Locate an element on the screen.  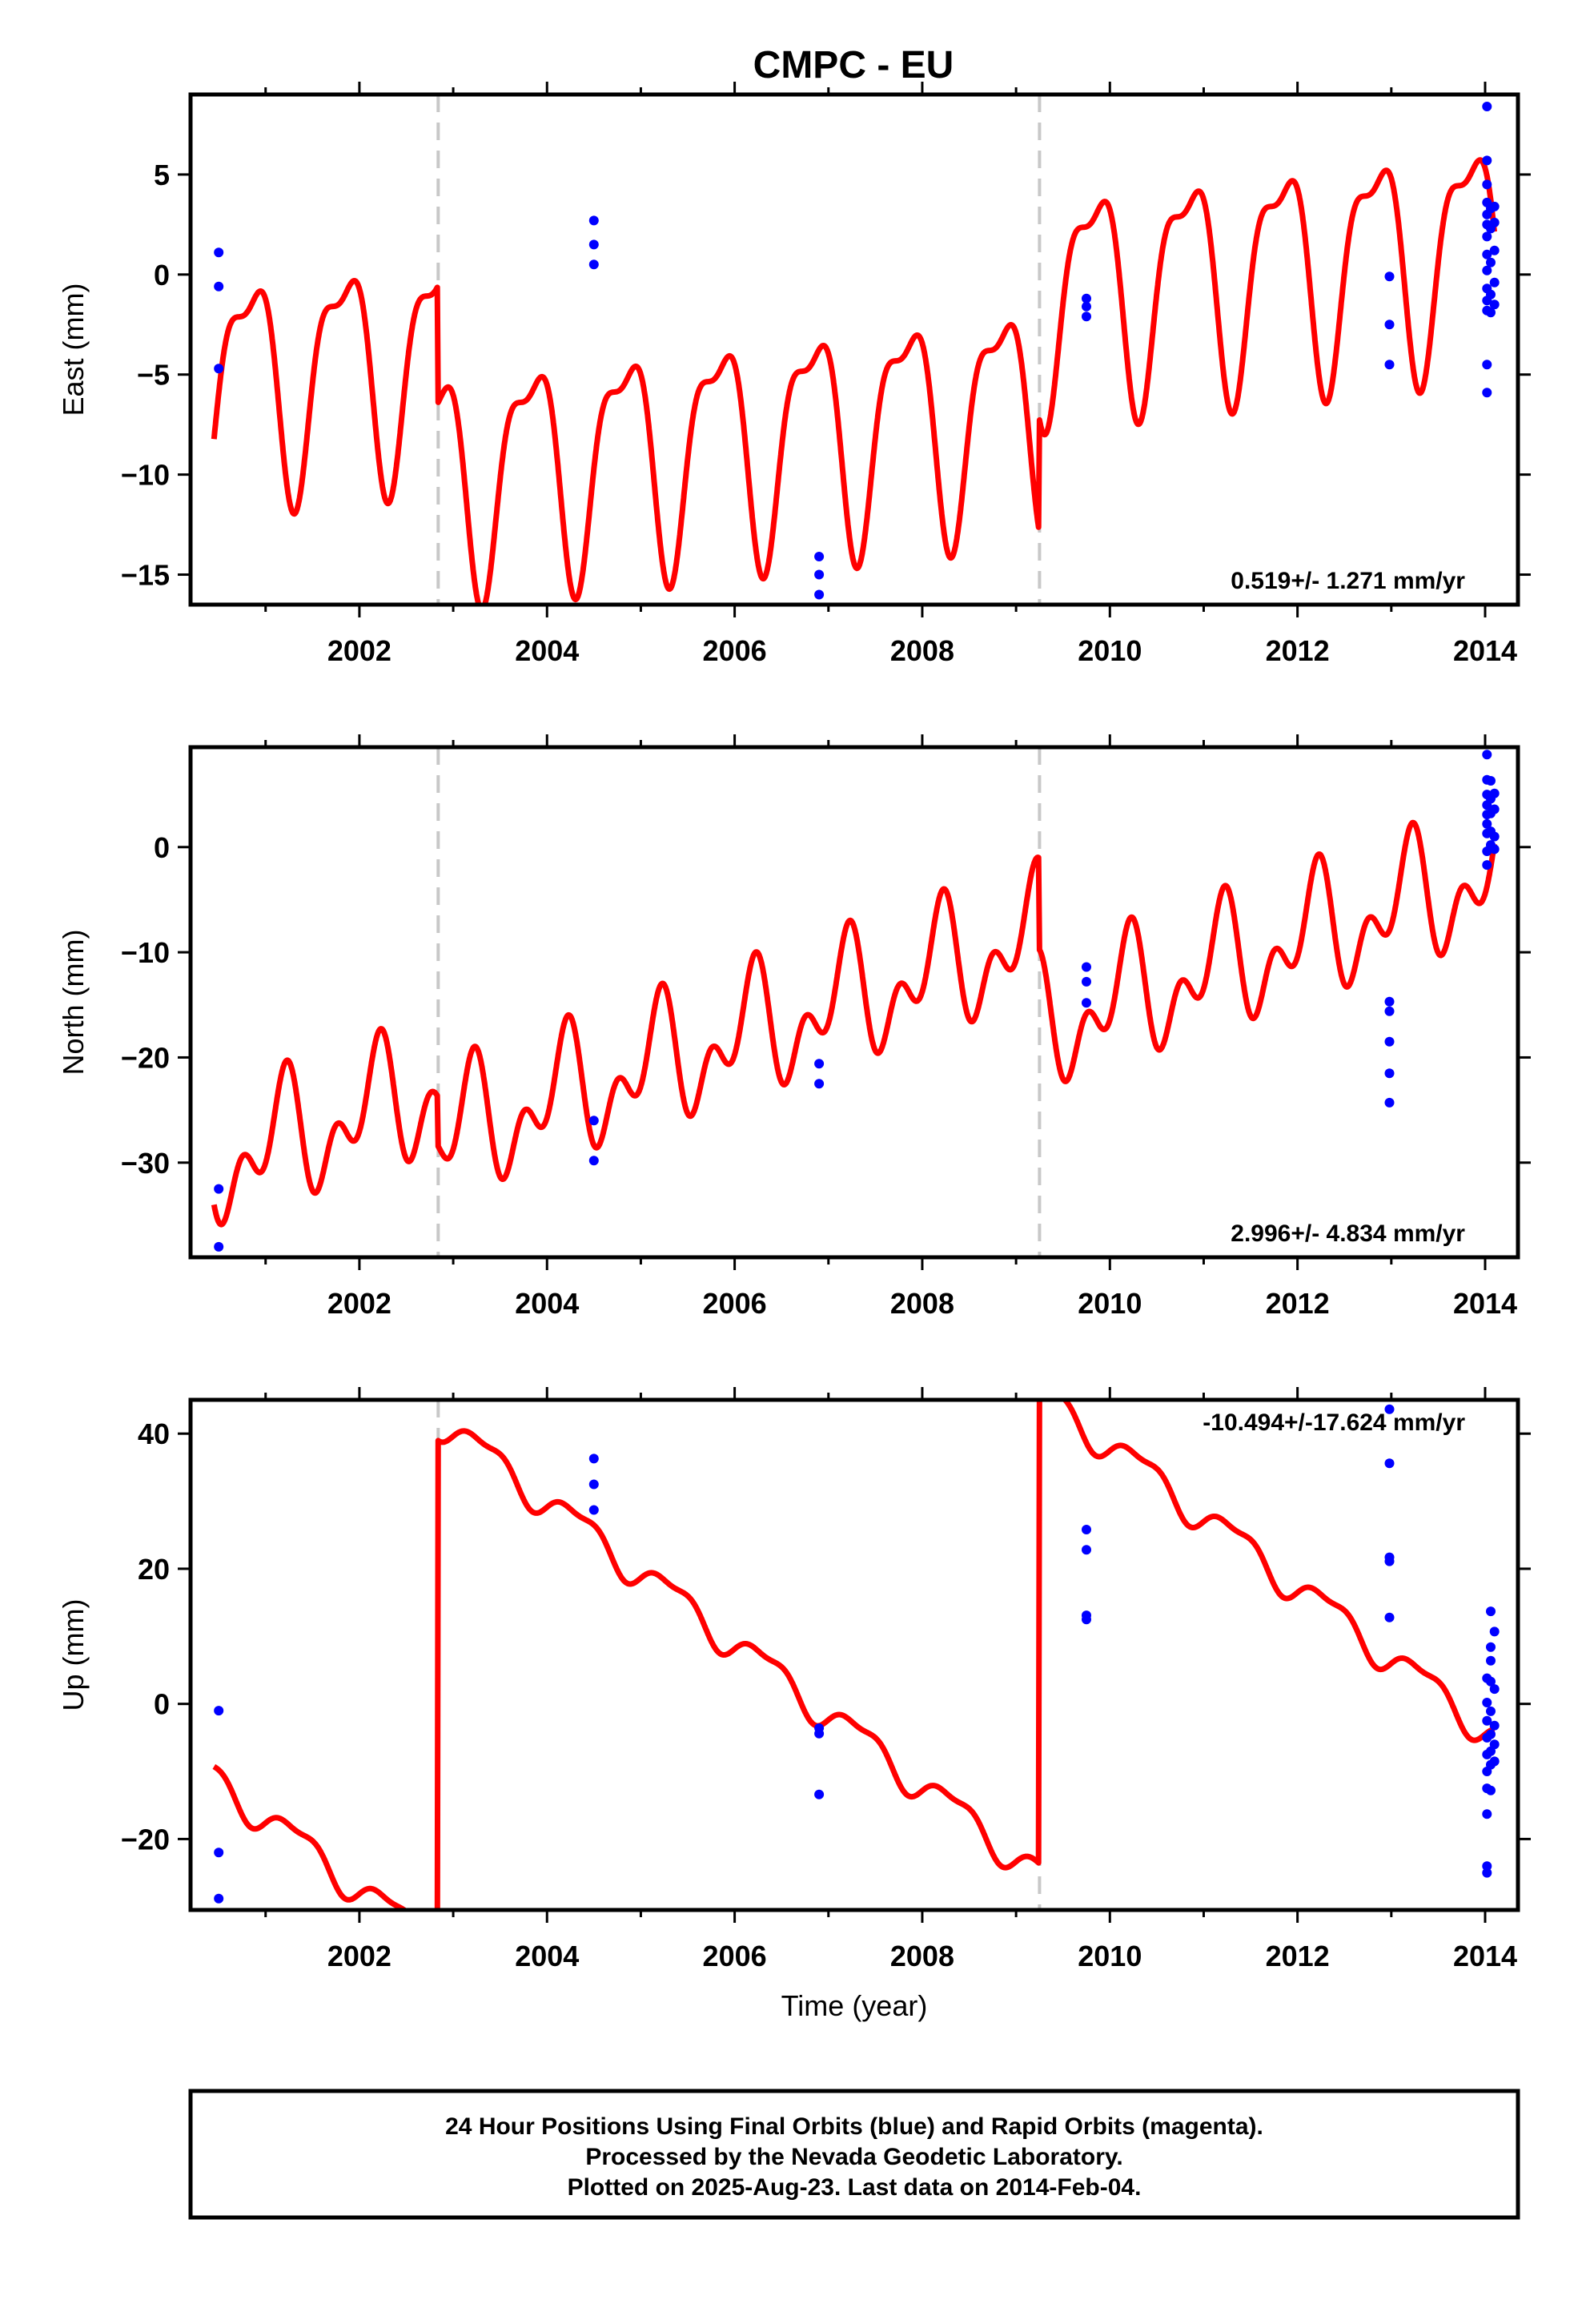
y-tick-label: −30 is located at coordinates (145, 1163).